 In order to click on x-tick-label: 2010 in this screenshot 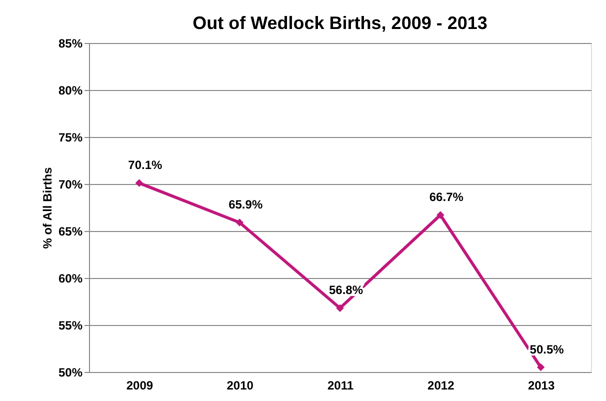, I will do `click(240, 385)`.